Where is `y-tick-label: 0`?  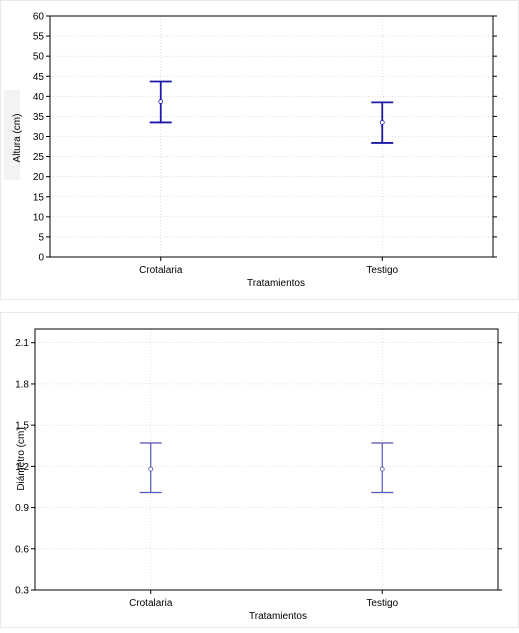 y-tick-label: 0 is located at coordinates (41, 258).